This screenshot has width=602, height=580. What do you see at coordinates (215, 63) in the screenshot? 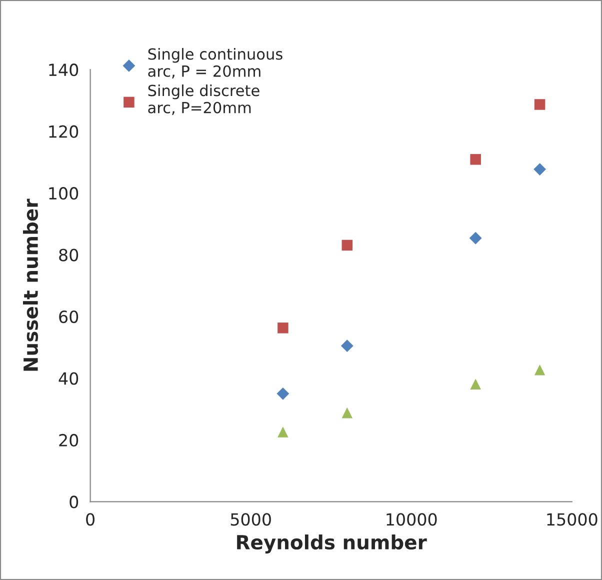
I see `legend-label: Single continuous arc, P = 20mm` at bounding box center [215, 63].